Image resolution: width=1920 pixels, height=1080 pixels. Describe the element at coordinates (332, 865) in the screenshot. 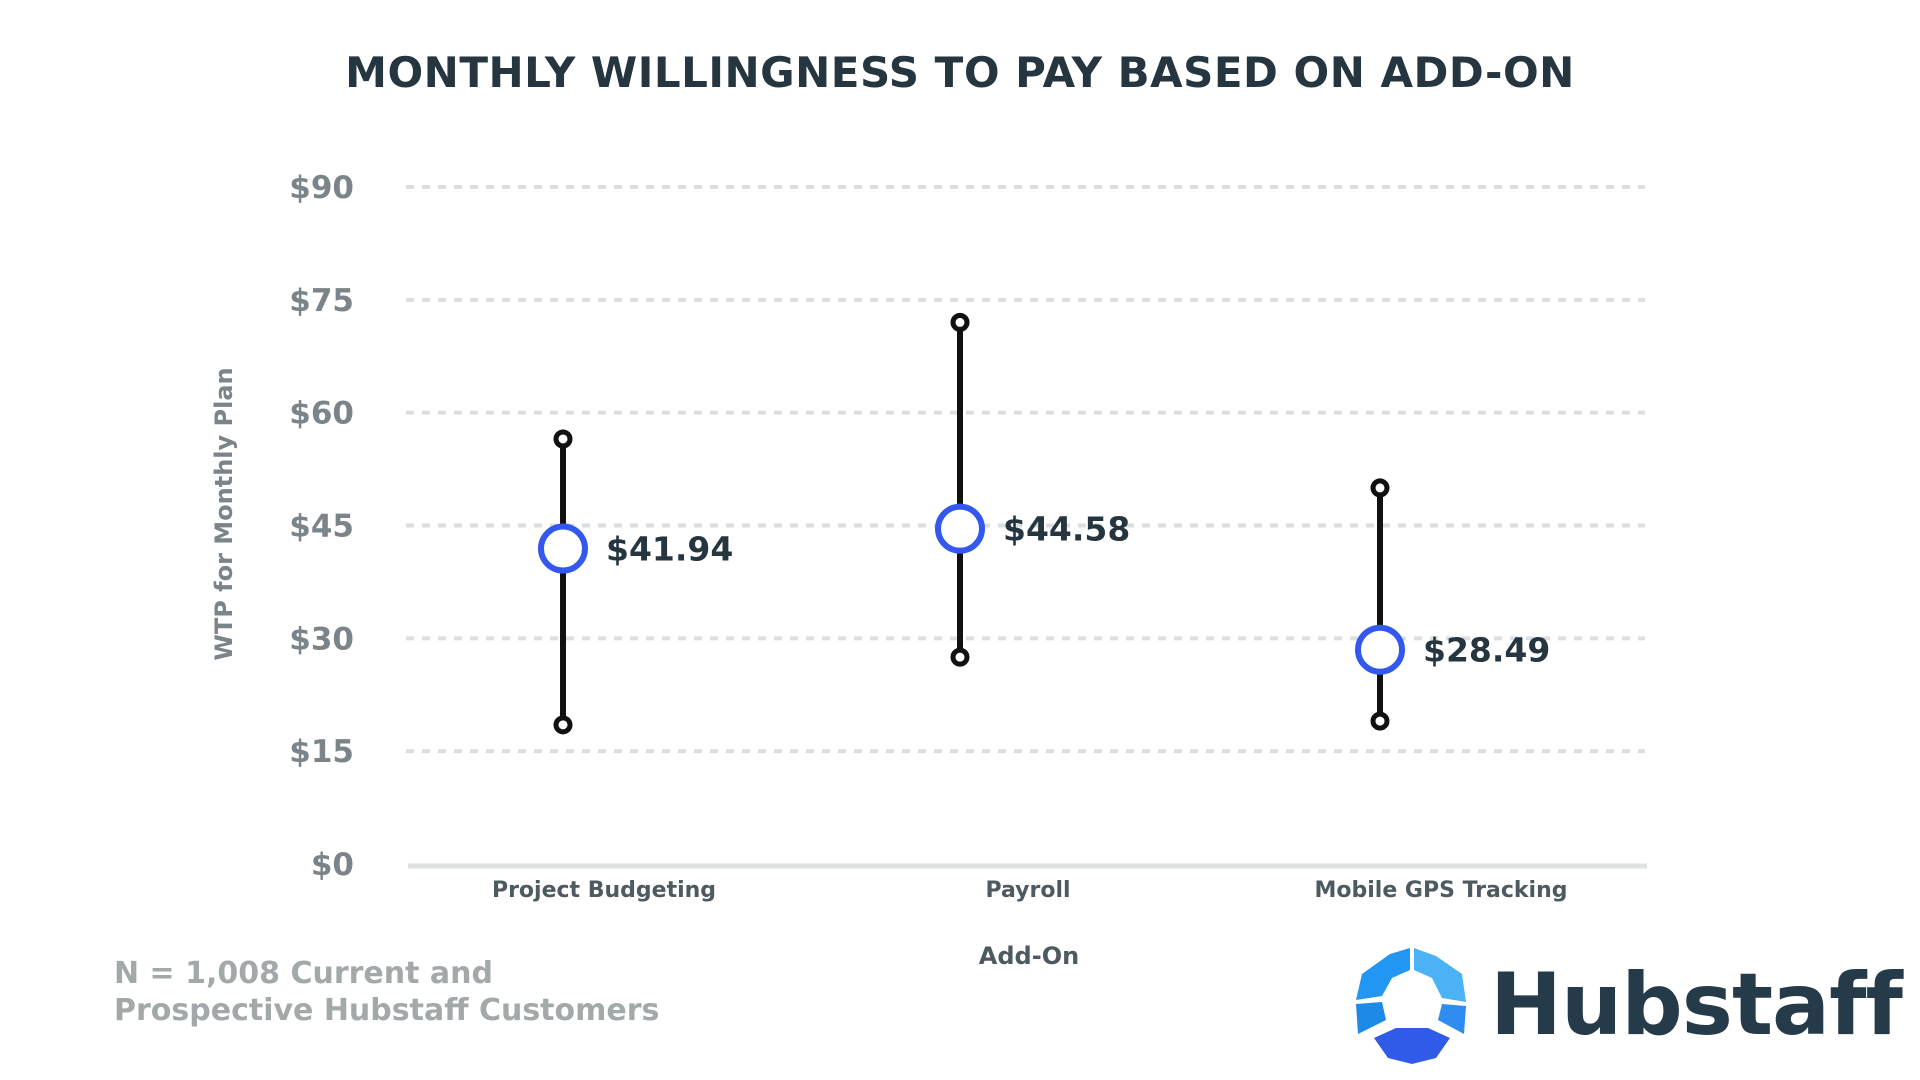

I see `y-tick-label: $0` at that location.